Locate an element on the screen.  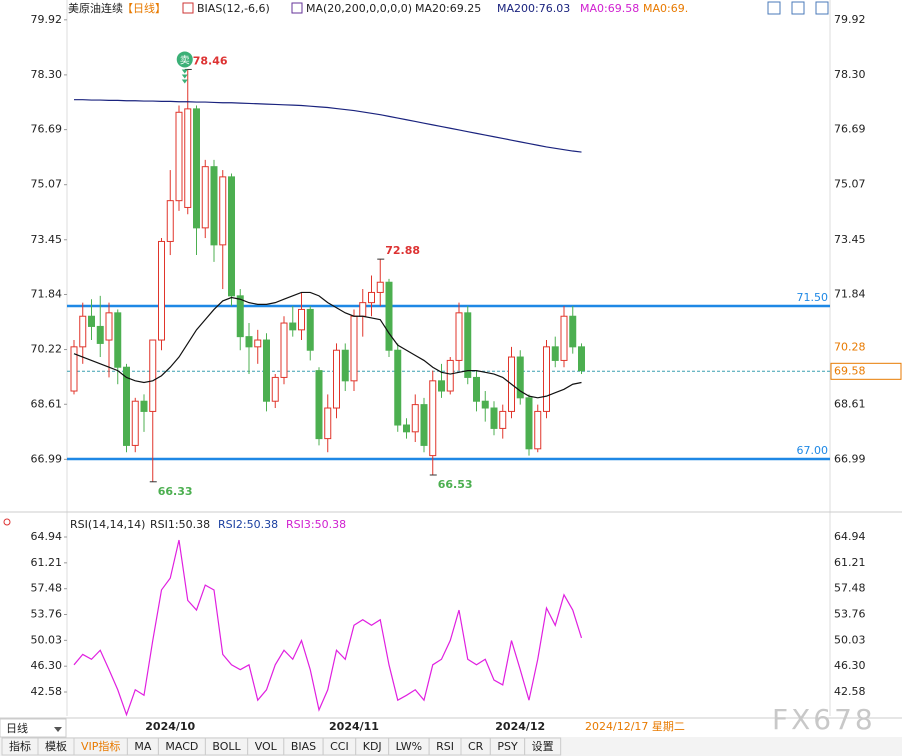
date-label: 2024/10 is located at coordinates (170, 726).